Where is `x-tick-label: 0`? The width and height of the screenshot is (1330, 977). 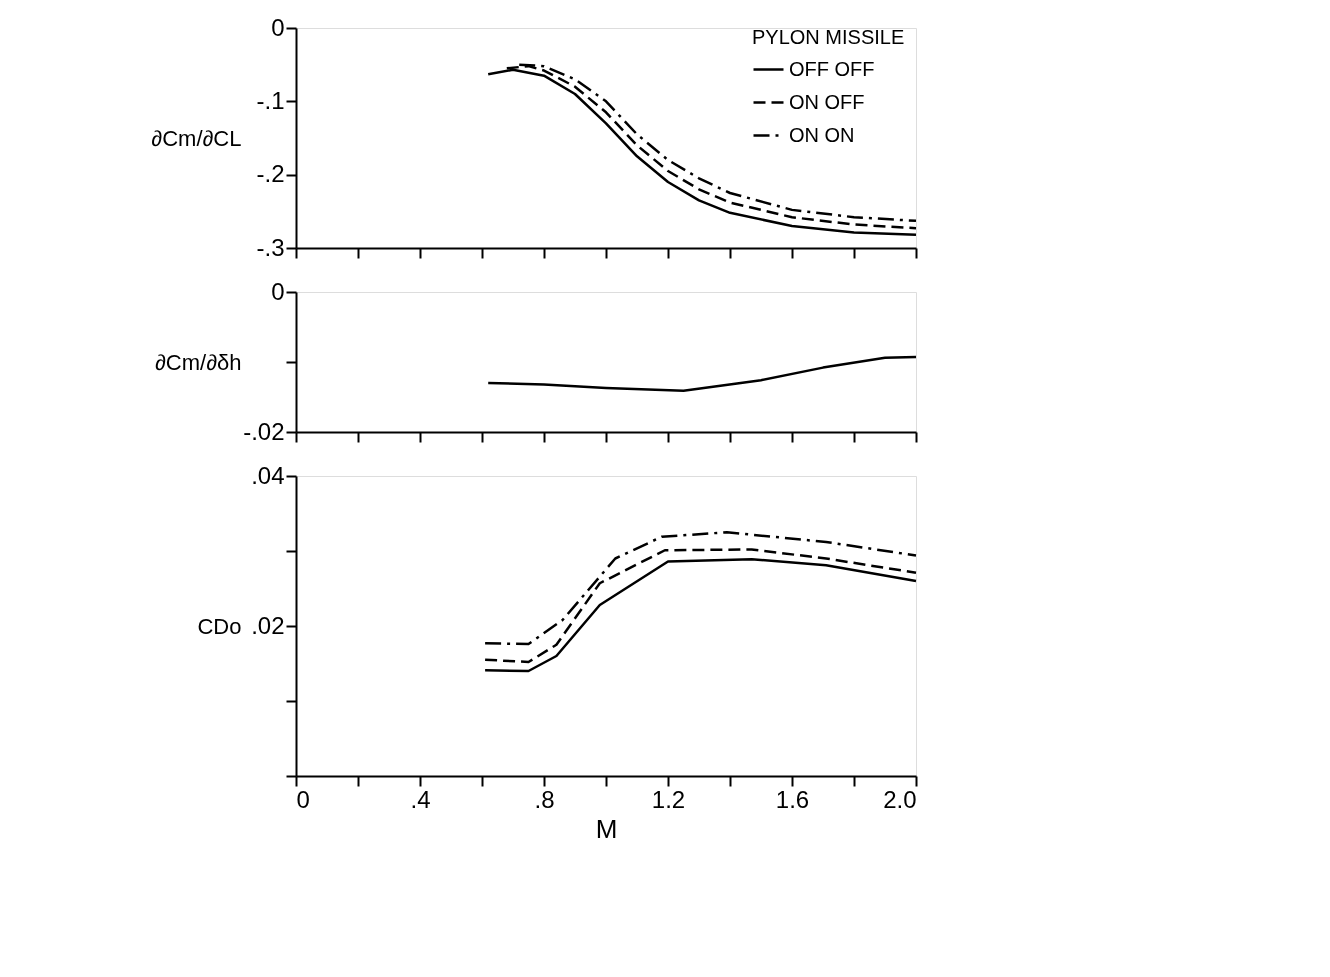
x-tick-label: 0 is located at coordinates (303, 799).